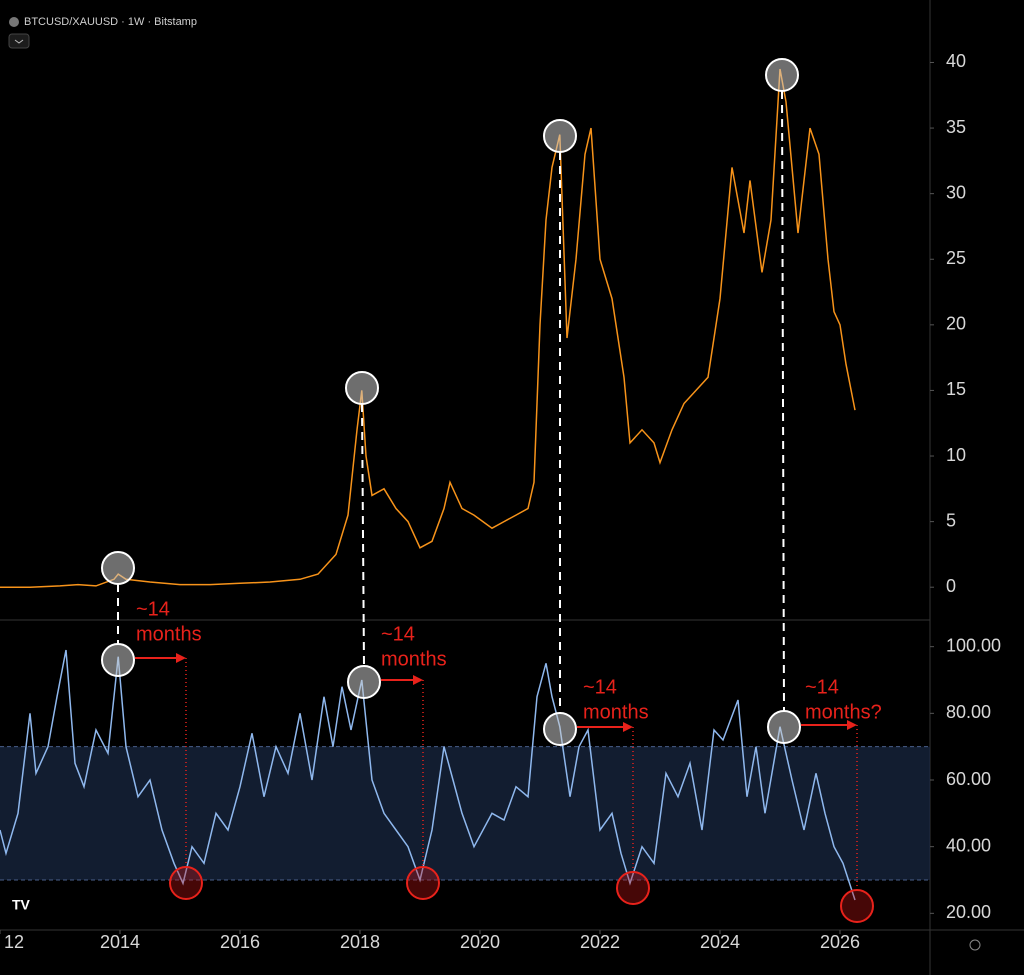  I want to click on x-tick-label: 12, so click(14, 942).